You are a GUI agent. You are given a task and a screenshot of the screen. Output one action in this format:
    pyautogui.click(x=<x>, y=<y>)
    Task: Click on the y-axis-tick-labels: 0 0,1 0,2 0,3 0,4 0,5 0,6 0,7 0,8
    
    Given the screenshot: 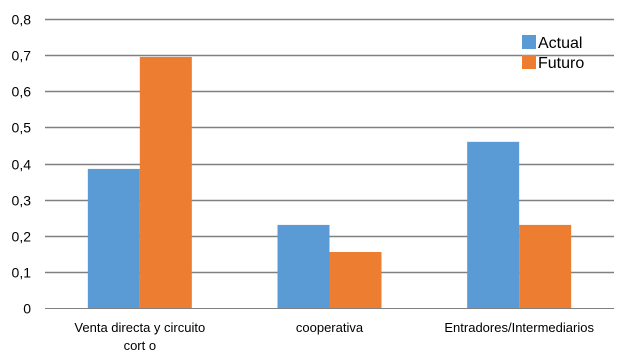 What is the action you would take?
    pyautogui.click(x=22, y=164)
    